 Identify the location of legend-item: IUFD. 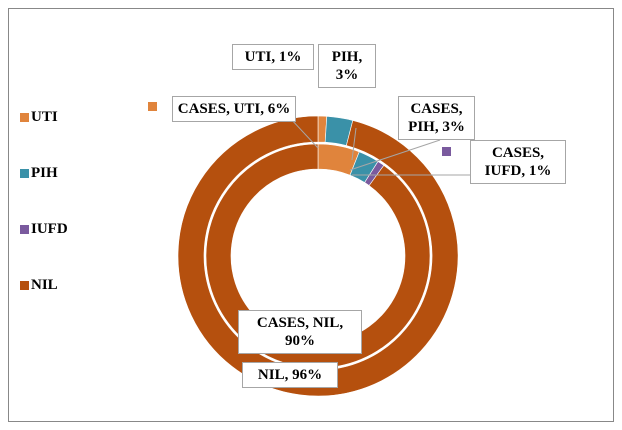
(44, 229).